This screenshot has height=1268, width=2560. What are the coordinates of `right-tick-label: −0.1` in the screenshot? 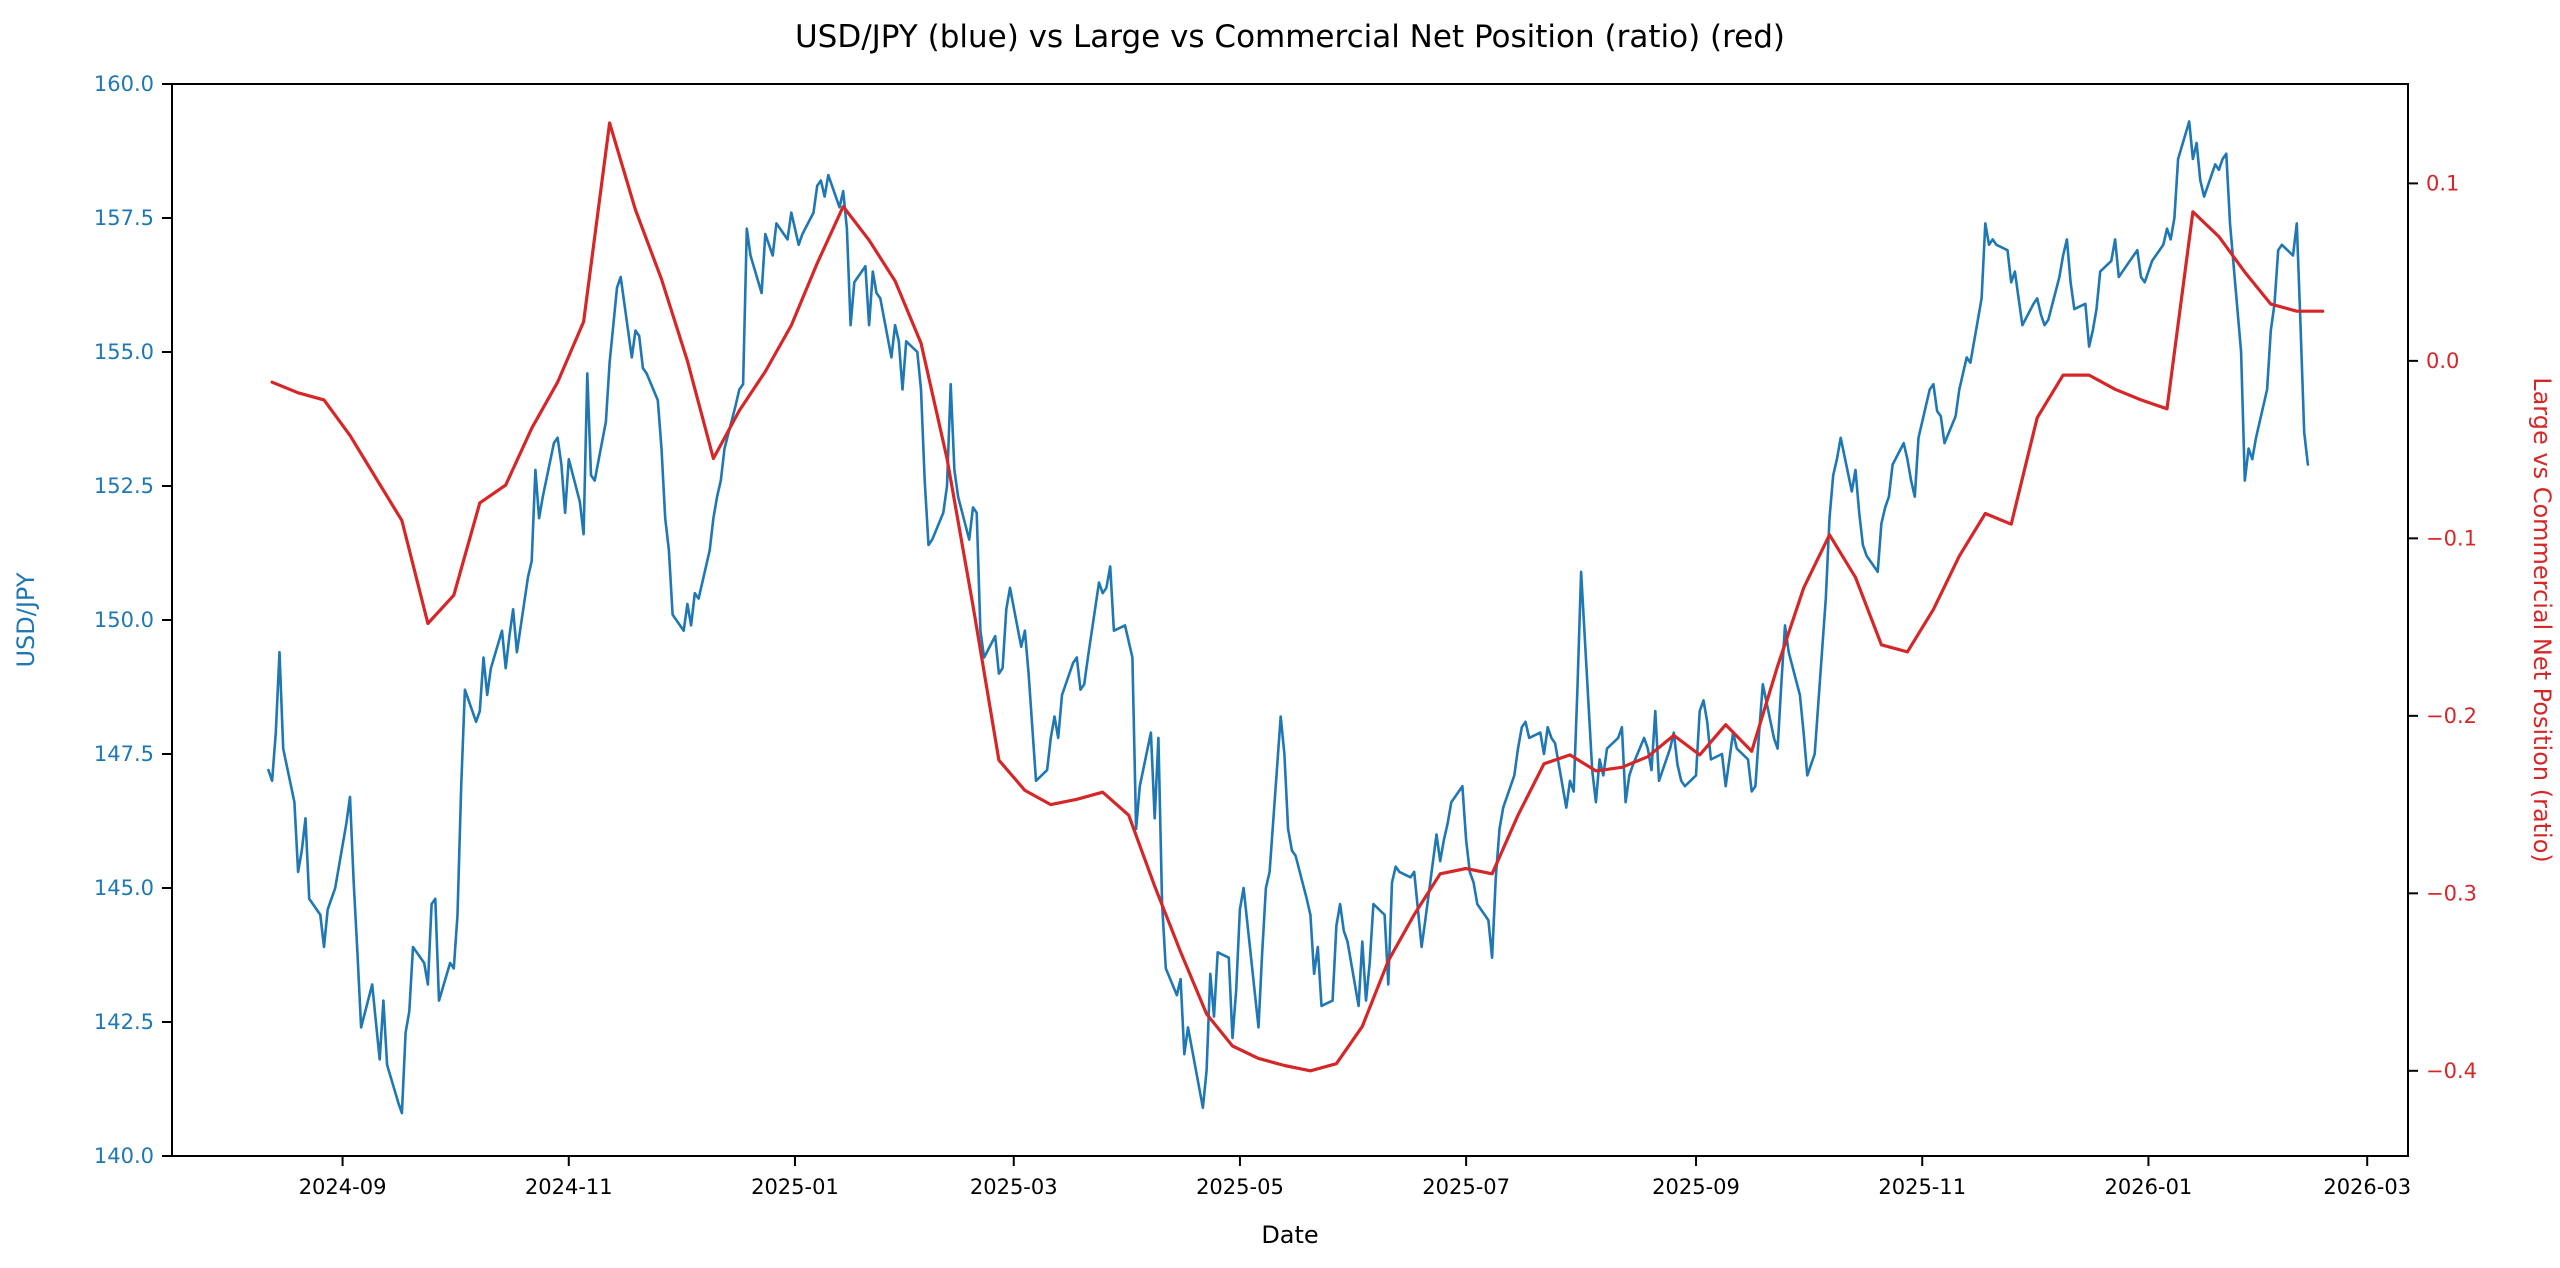 It's located at (2451, 538).